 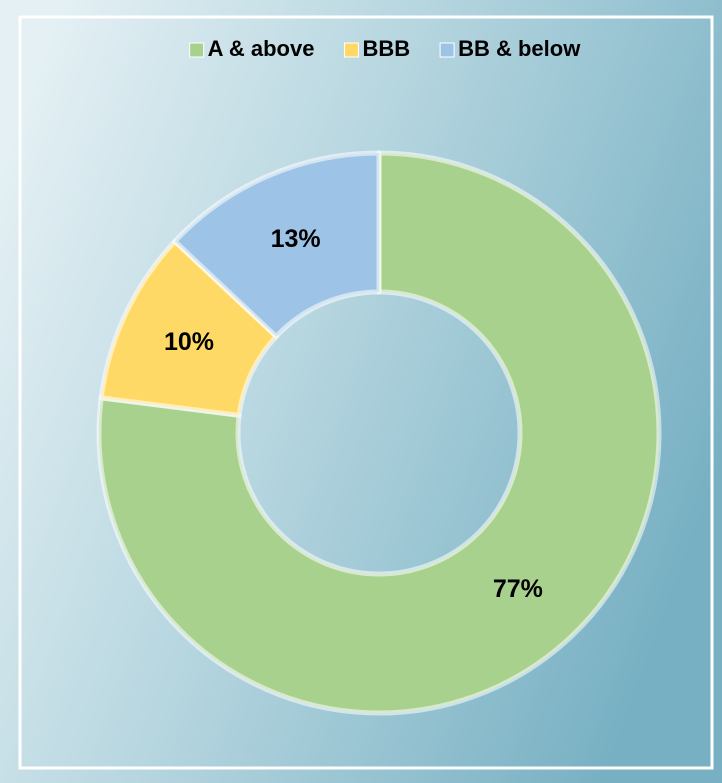 I want to click on data-label: 13%, so click(x=296, y=239).